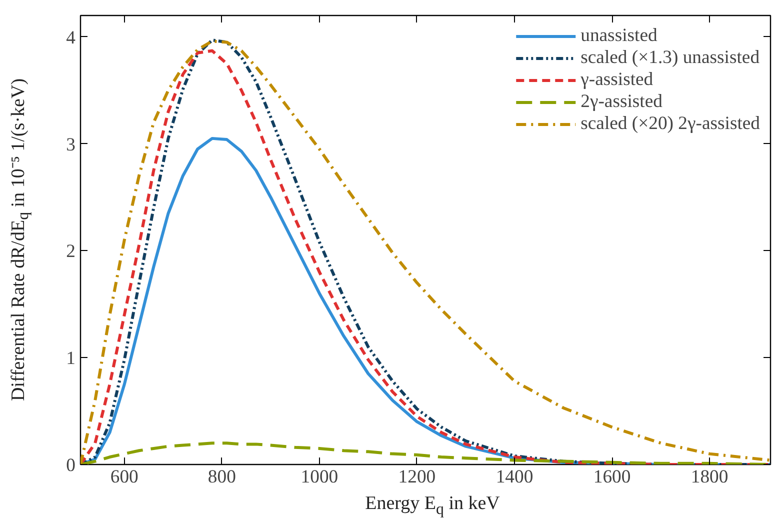 The width and height of the screenshot is (775, 525). Describe the element at coordinates (670, 58) in the screenshot. I see `legend-label: scaled (×1.3) unassisted` at that location.